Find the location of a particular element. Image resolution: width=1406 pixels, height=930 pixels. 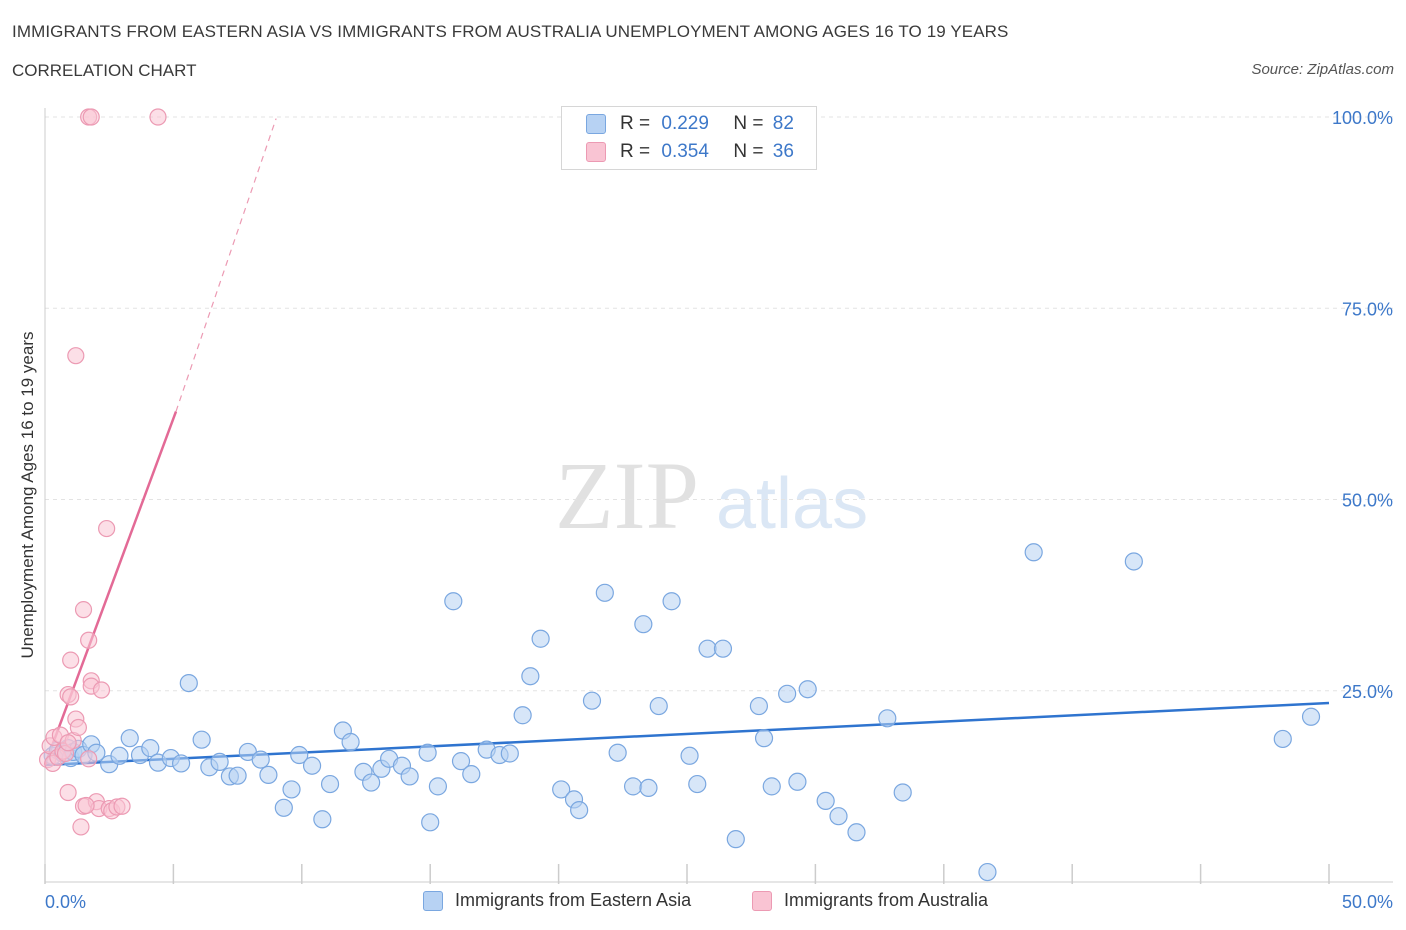

bottom-legend-australia: Immigrants from Australia is located at coordinates (870, 900).